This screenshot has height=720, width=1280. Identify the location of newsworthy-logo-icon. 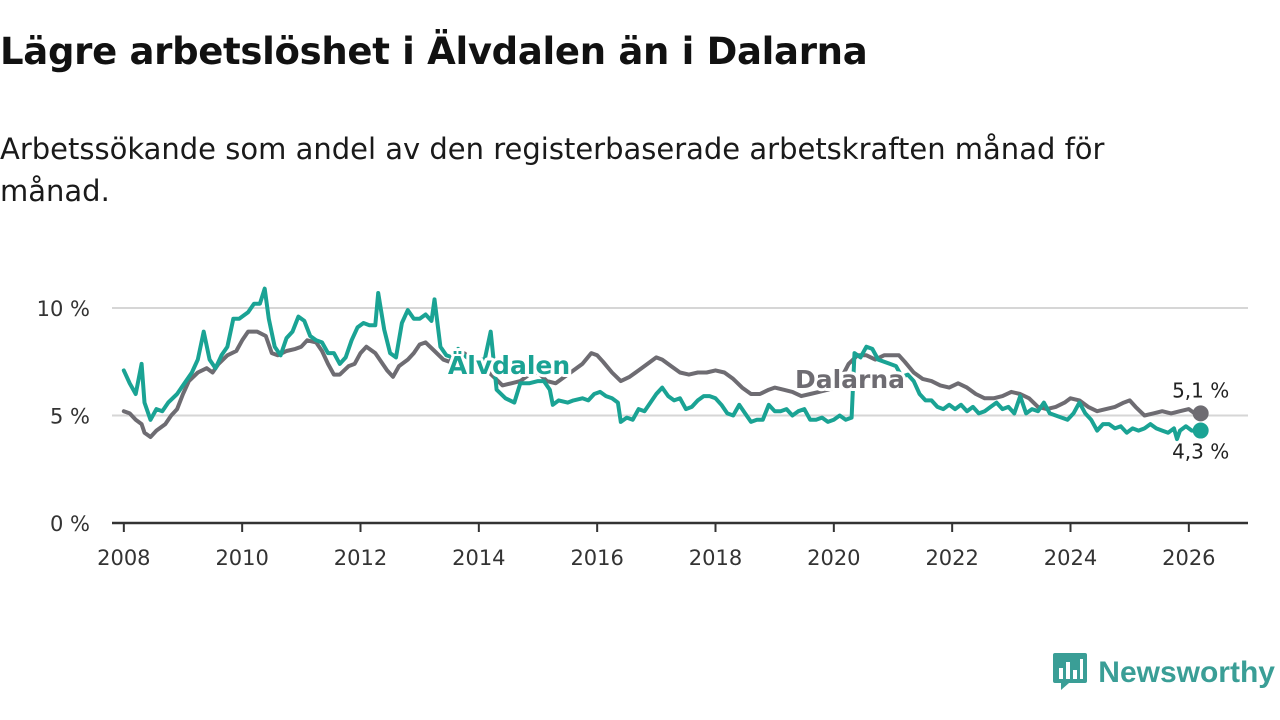
(1070, 673).